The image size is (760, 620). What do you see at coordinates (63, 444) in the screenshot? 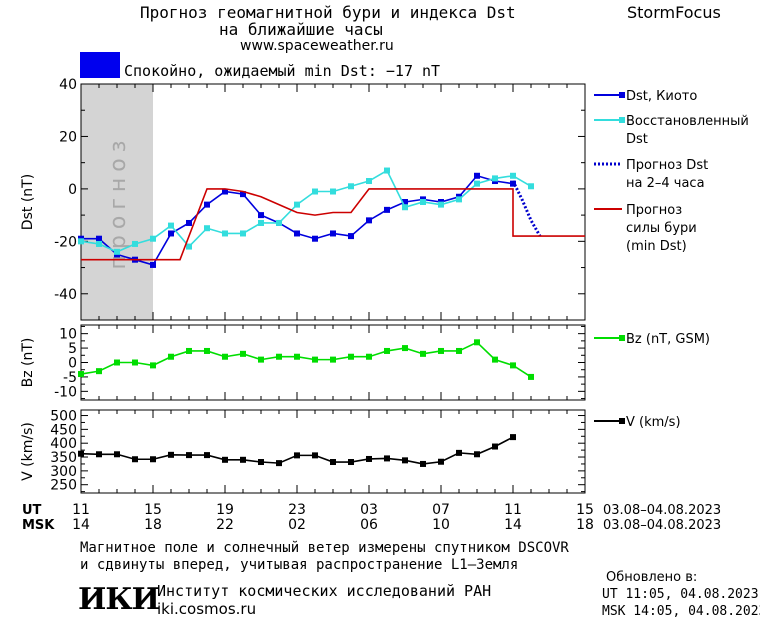
I see `y-tick-label: 400` at bounding box center [63, 444].